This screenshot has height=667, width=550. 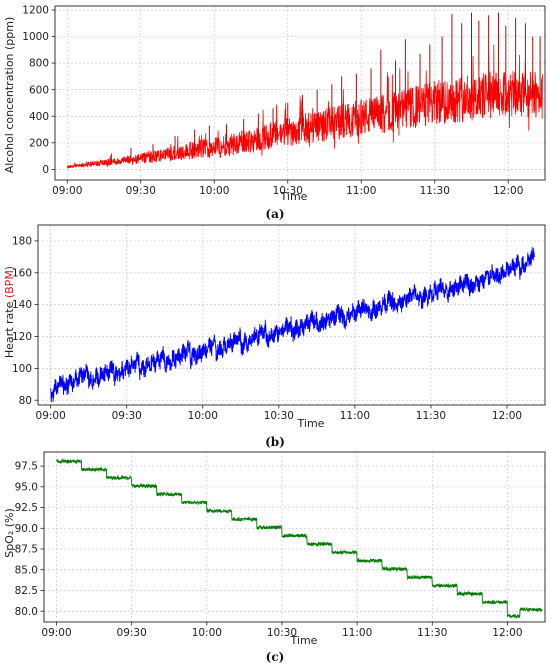 What do you see at coordinates (26, 550) in the screenshot?
I see `y-tick-label: 87.5` at bounding box center [26, 550].